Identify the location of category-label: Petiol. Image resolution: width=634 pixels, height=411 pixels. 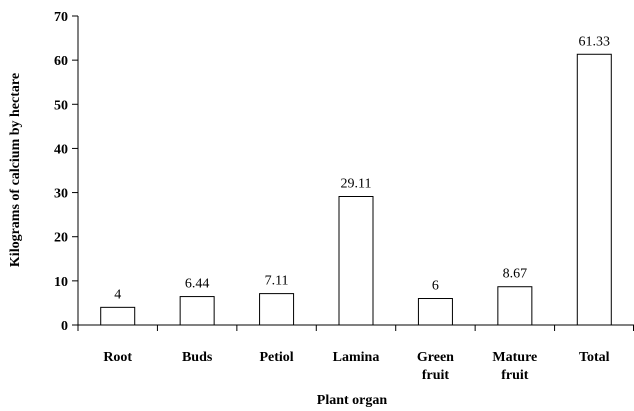
(276, 357).